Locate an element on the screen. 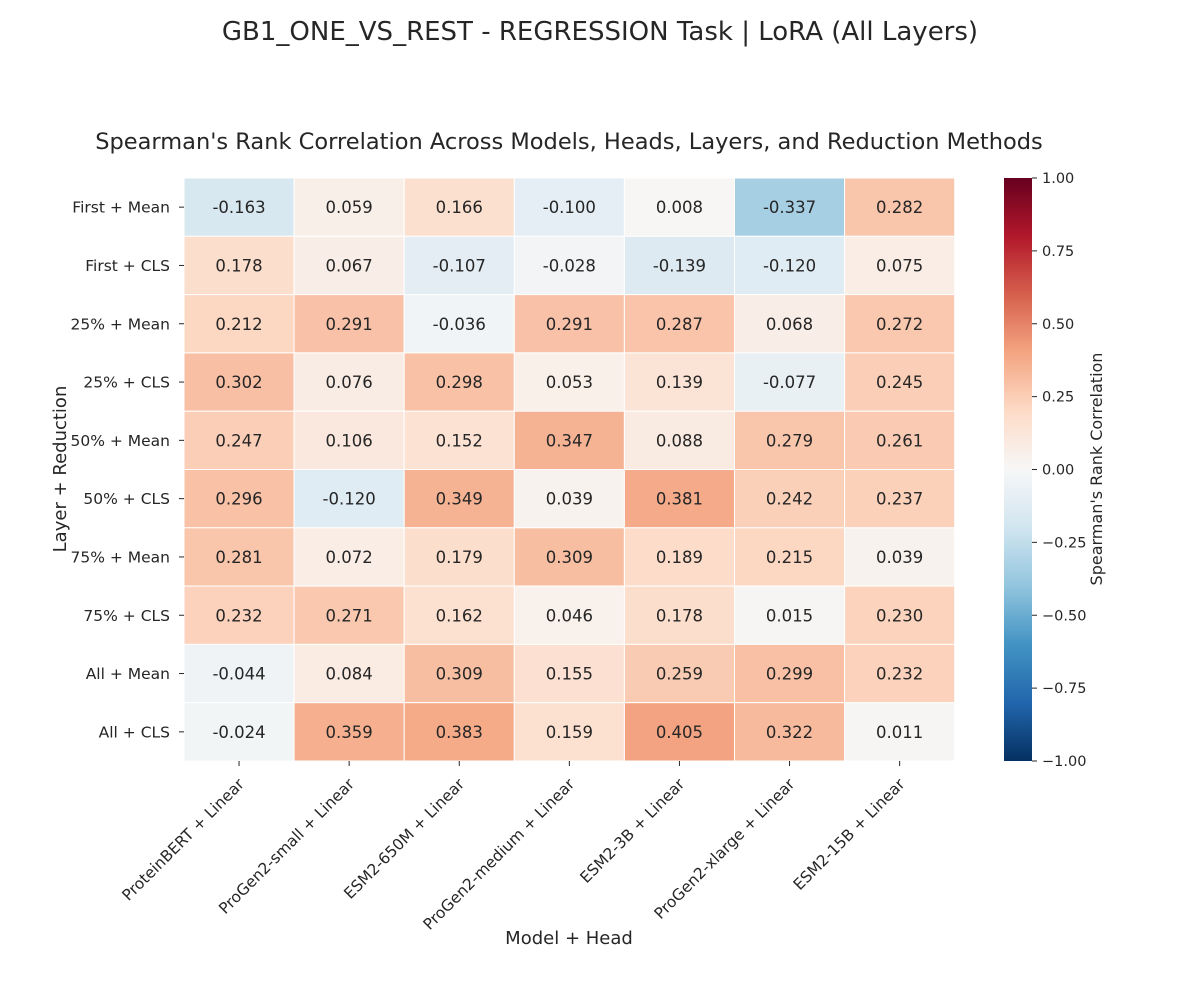 Image resolution: width=1200 pixels, height=1004 pixels. cell-value-label: 0.046 is located at coordinates (569, 615).